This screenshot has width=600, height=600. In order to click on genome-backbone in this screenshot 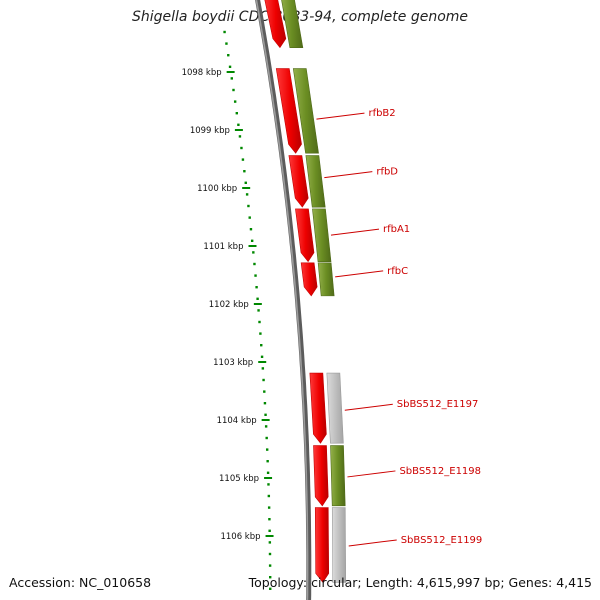, I will do `click(283, 300)`.